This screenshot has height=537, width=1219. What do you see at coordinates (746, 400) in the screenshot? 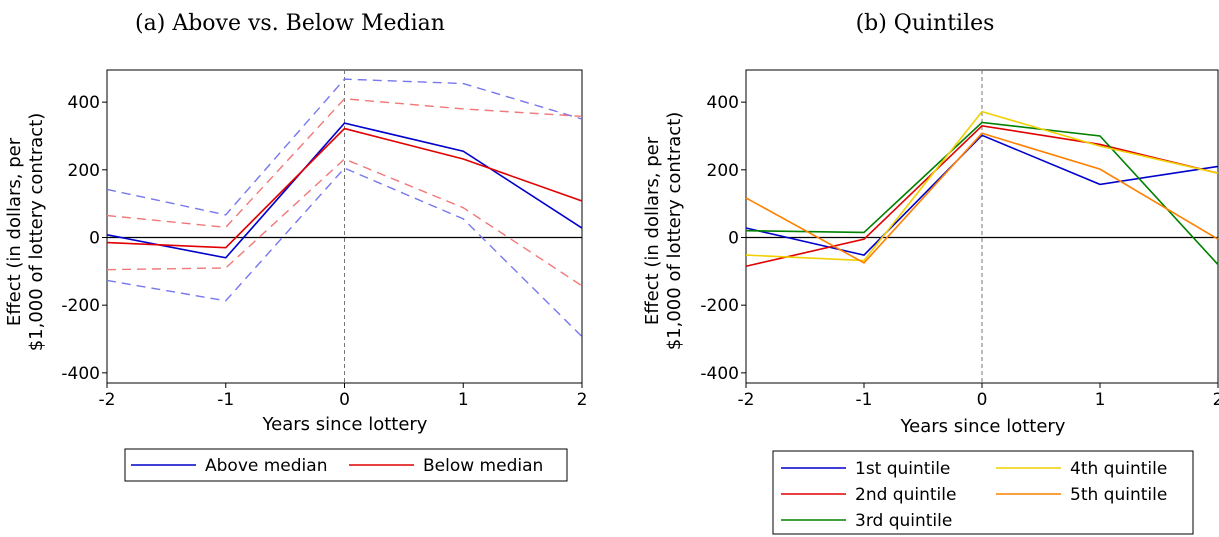
I see `panel-b-x-tick-label: -2` at bounding box center [746, 400].